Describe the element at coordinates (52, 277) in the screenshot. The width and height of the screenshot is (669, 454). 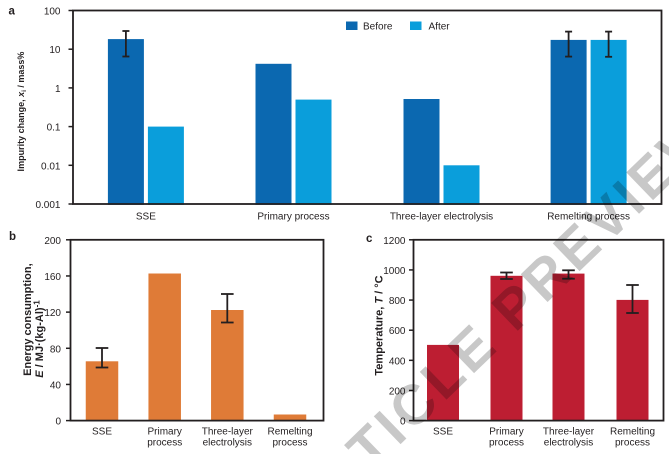
I see `svg-text: 160` at that location.